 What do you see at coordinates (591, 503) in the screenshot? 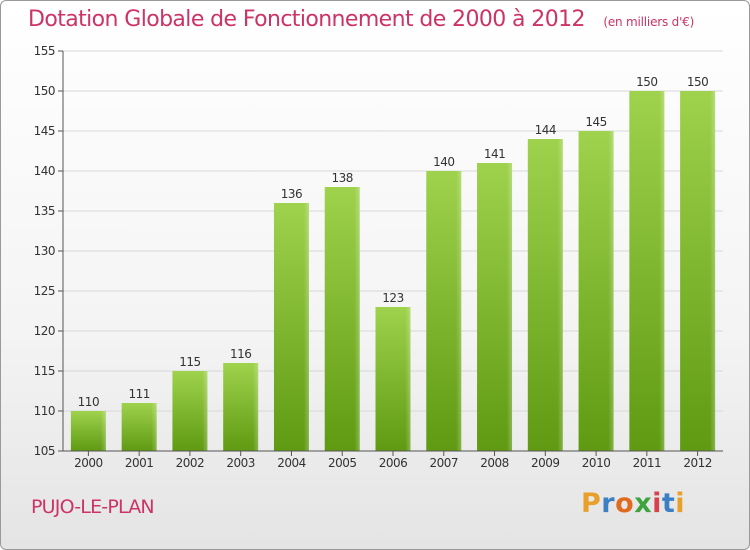
I see `logo-letter: P` at bounding box center [591, 503].